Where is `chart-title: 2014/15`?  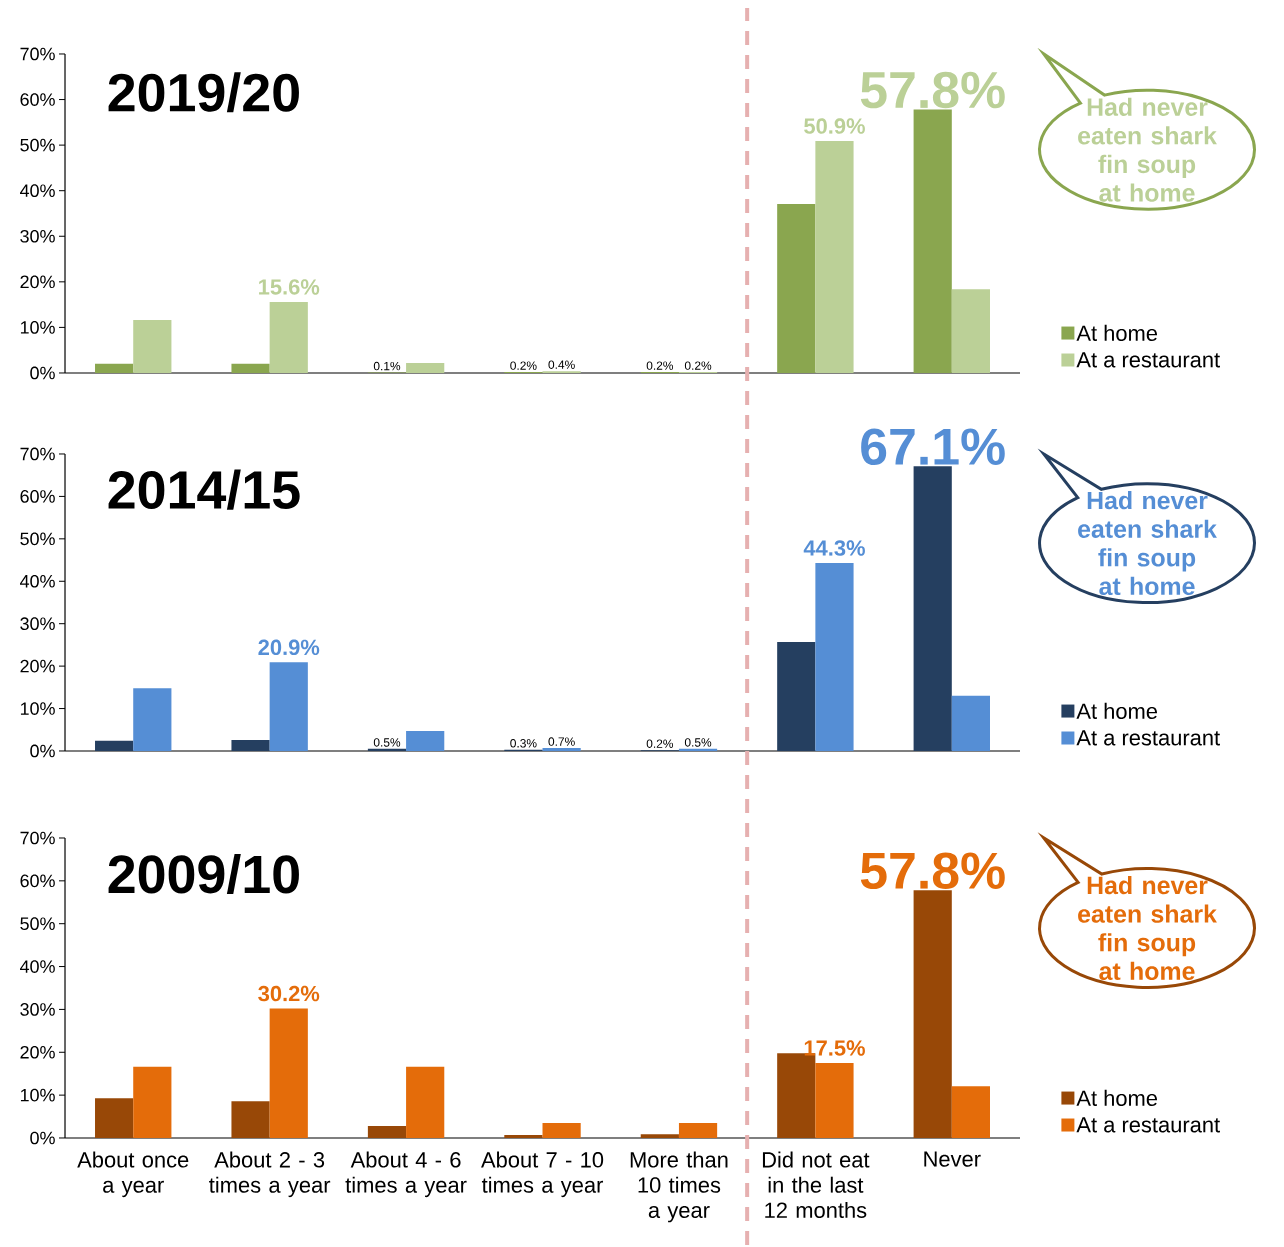
chart-title: 2014/15 is located at coordinates (204, 489).